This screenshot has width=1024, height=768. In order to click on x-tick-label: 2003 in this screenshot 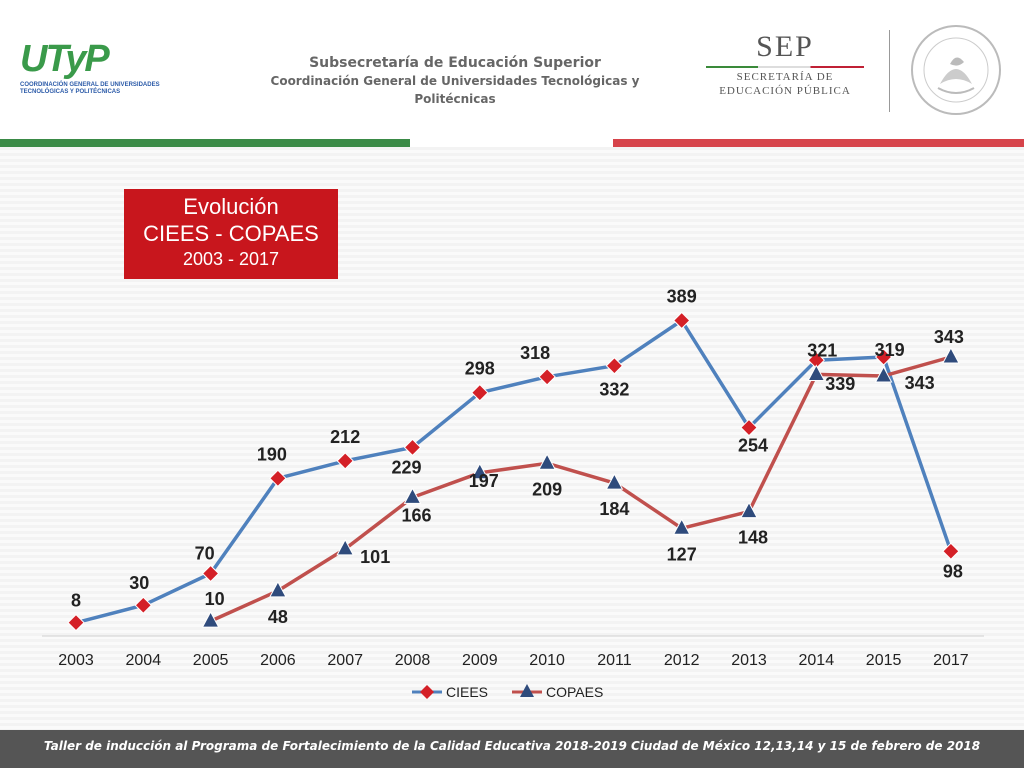, I will do `click(76, 660)`.